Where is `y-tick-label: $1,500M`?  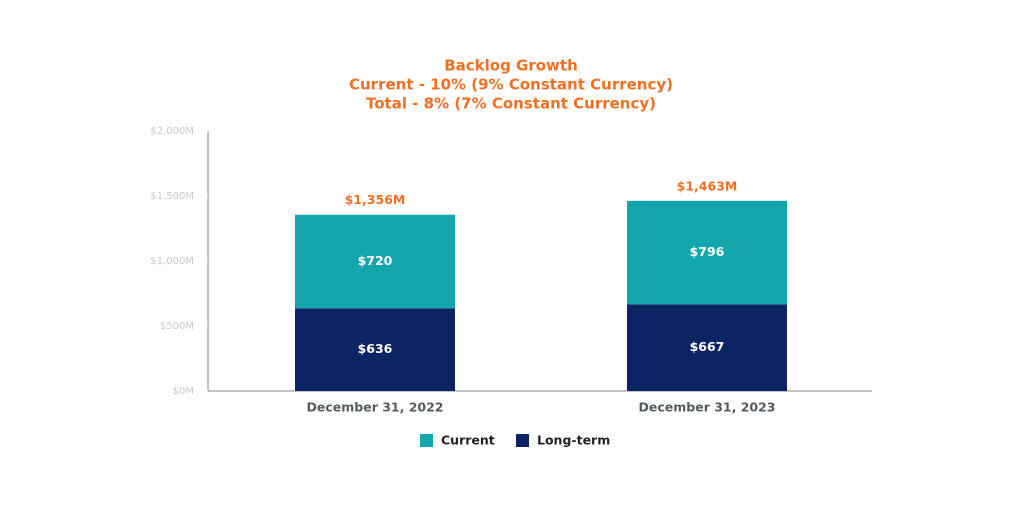 y-tick-label: $1,500M is located at coordinates (172, 196).